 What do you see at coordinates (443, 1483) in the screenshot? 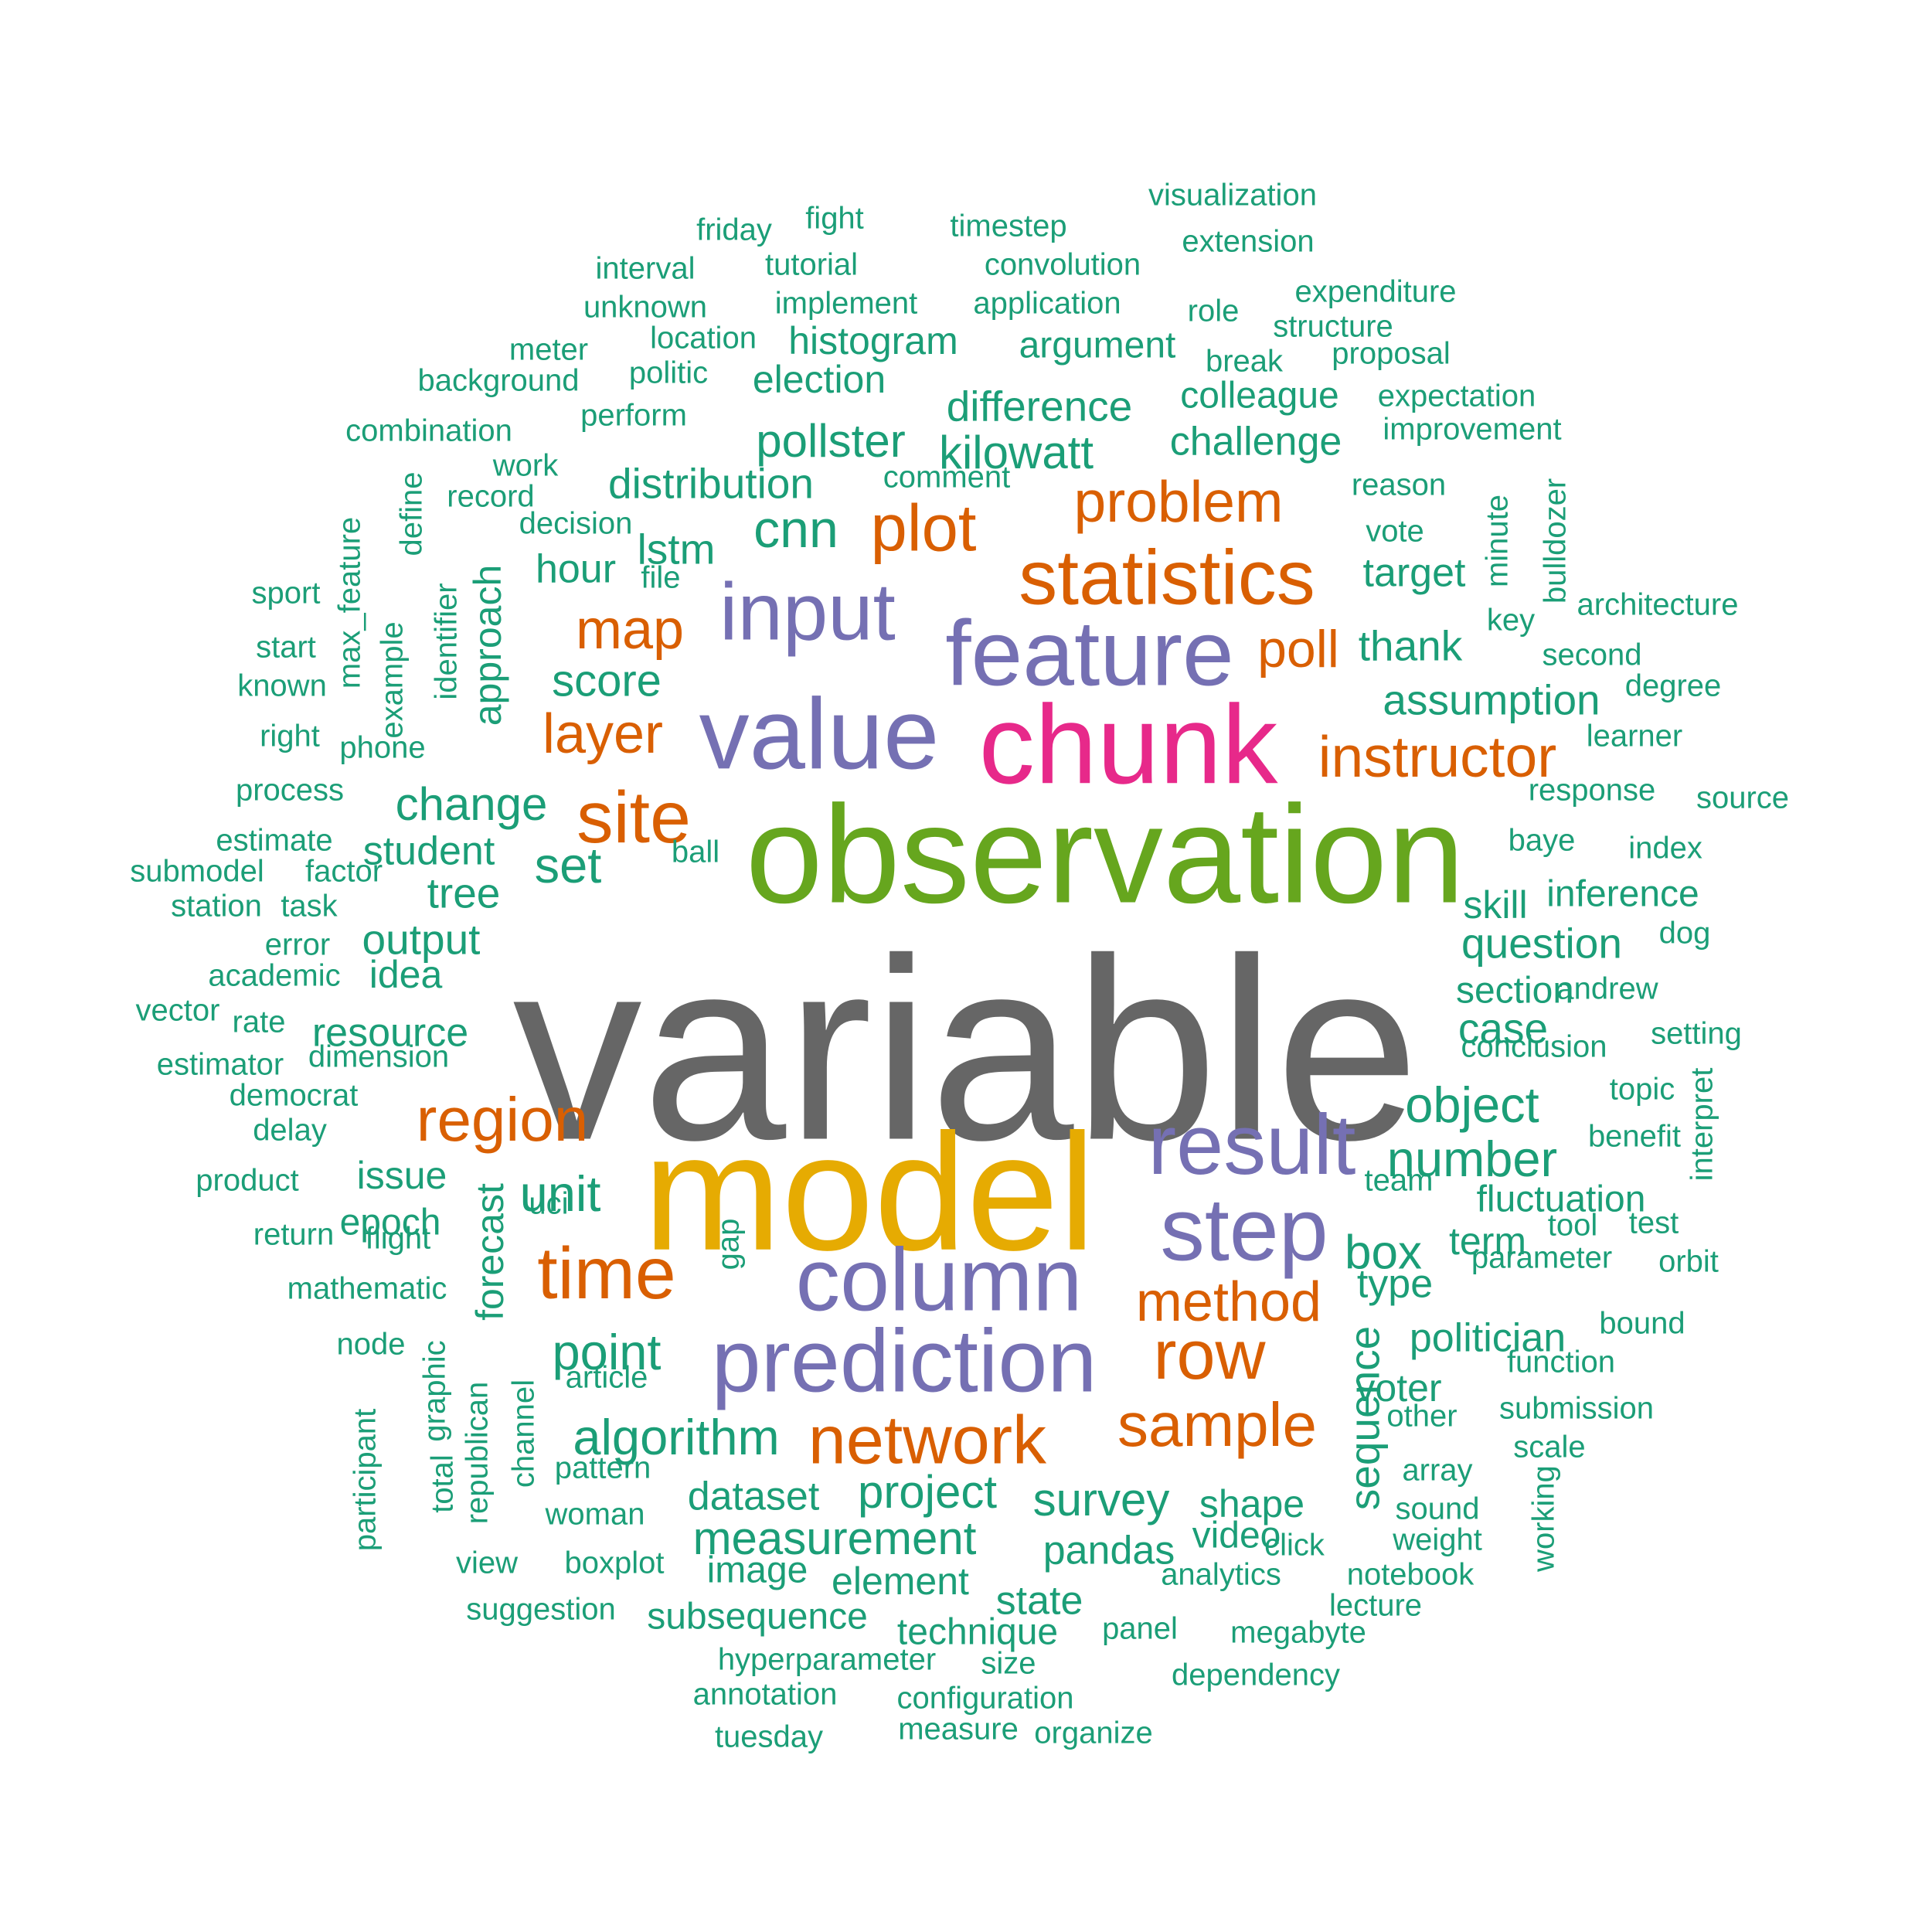
I see `word-total: total` at bounding box center [443, 1483].